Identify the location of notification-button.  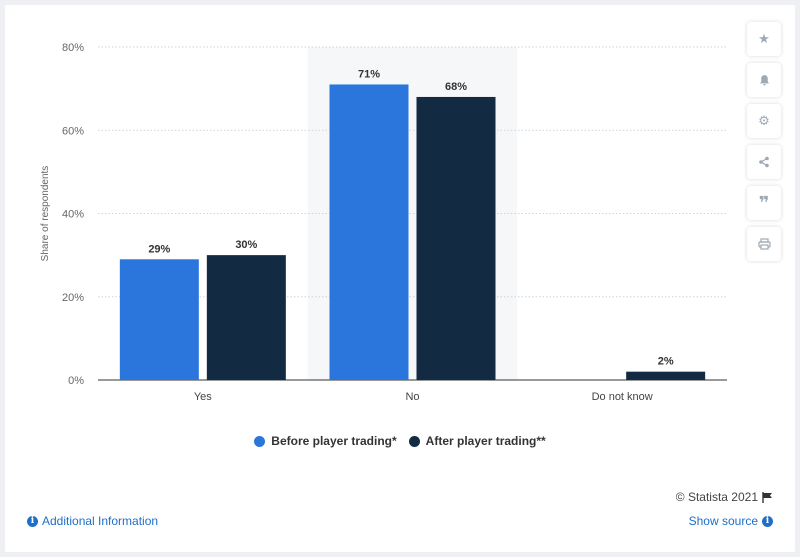
(764, 80).